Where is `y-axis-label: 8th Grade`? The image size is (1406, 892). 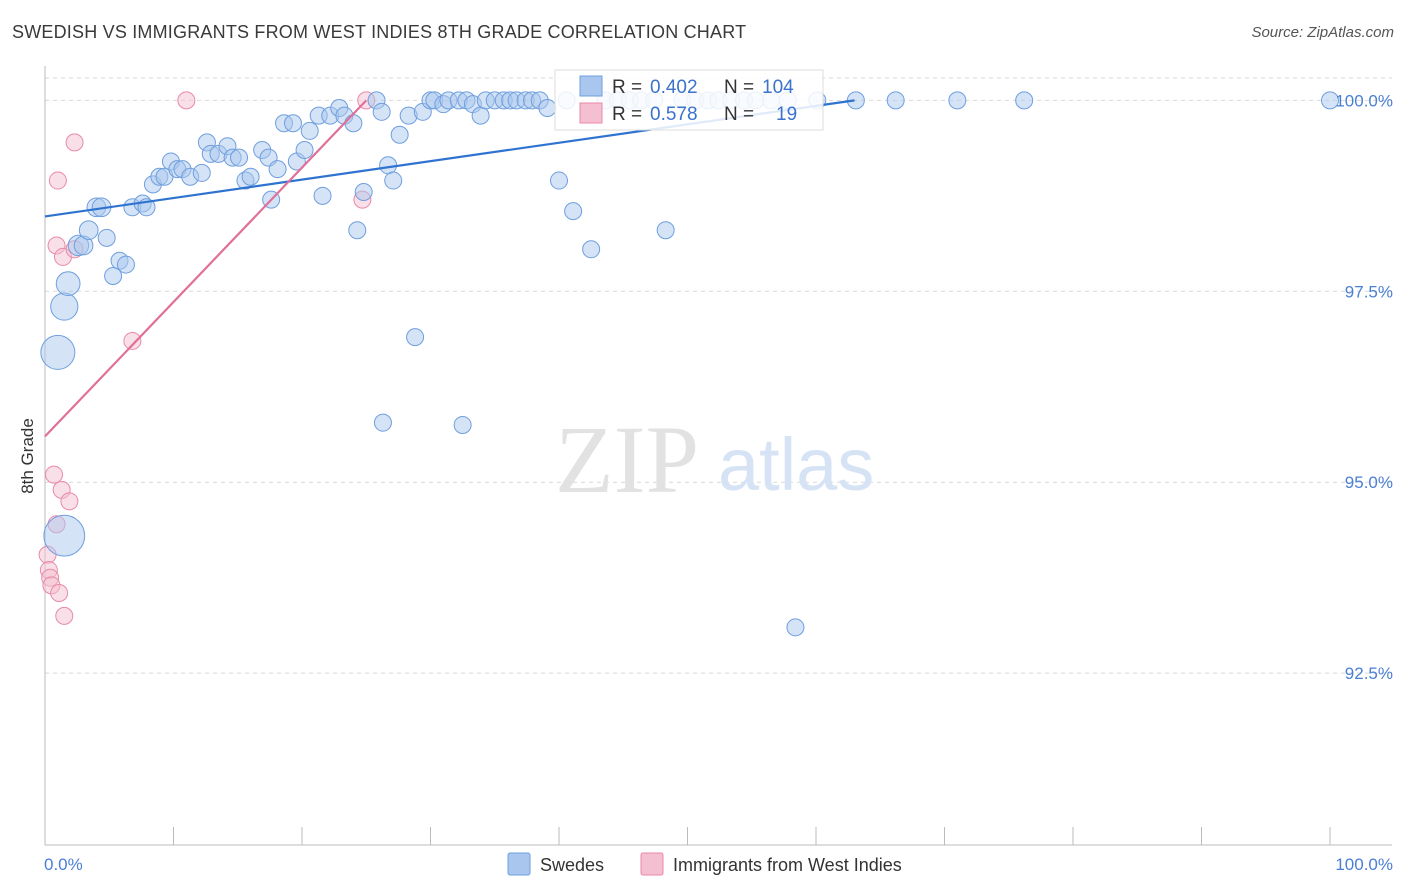
y-axis-label: 8th Grade is located at coordinates (27, 456).